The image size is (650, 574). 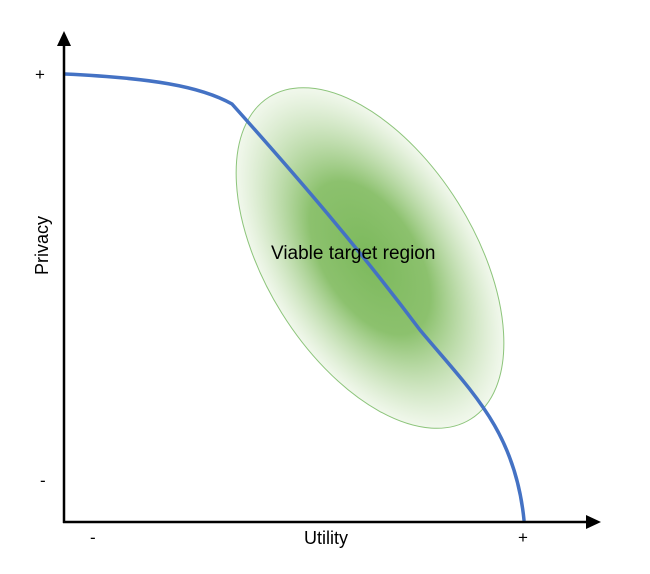 What do you see at coordinates (43, 480) in the screenshot?
I see `y-axis-min-label: -` at bounding box center [43, 480].